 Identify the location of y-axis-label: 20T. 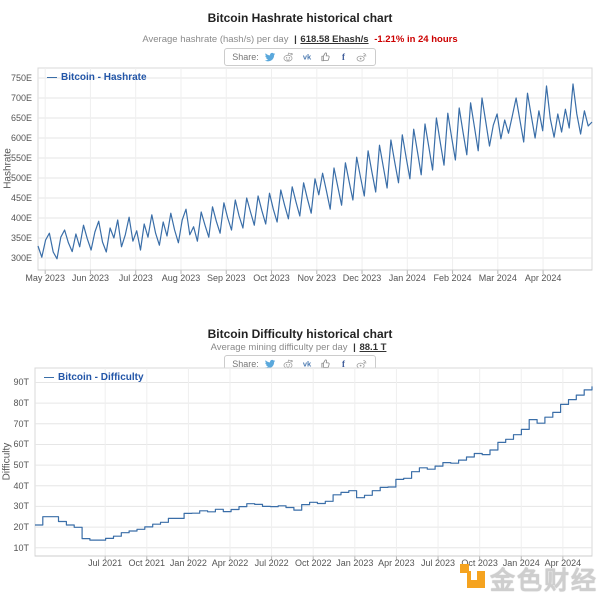
(21, 527).